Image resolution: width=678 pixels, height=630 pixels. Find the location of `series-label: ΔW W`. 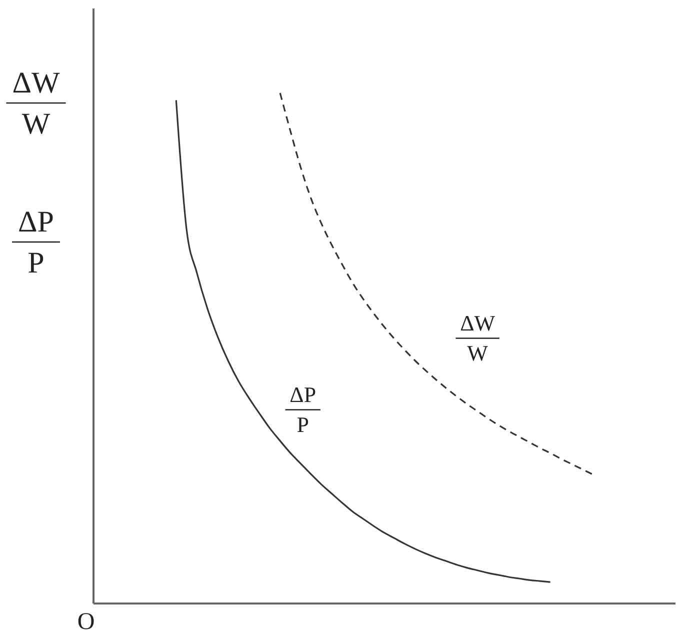

series-label: ΔW W is located at coordinates (478, 338).